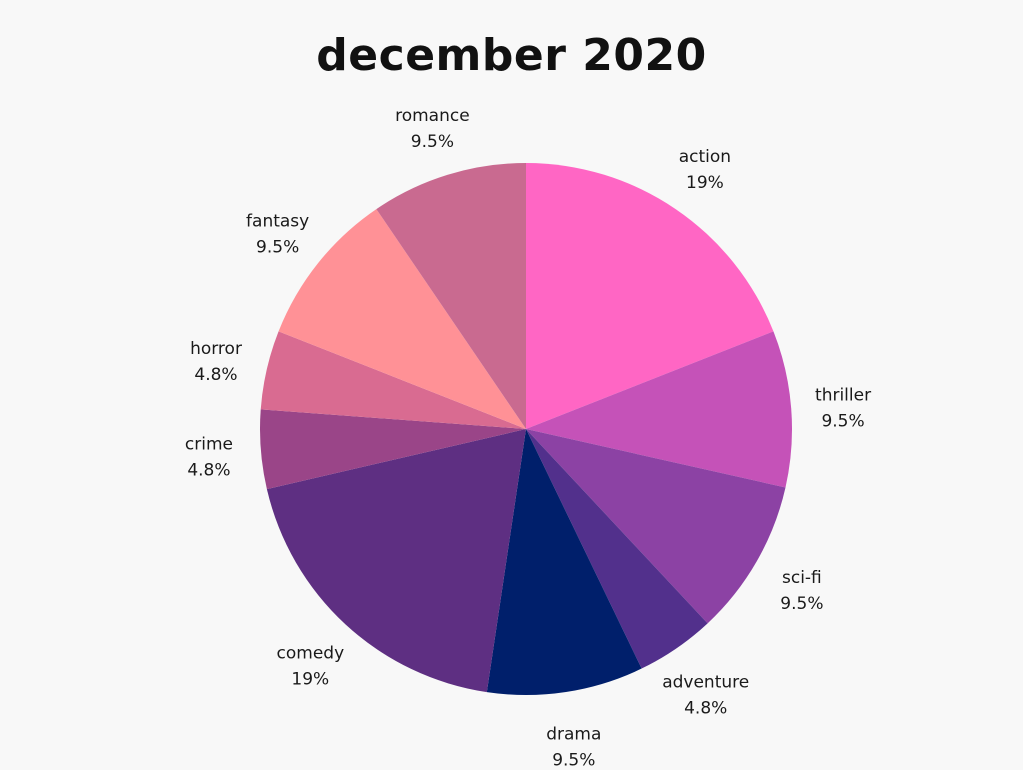  What do you see at coordinates (705, 708) in the screenshot?
I see `slice-value-adventure: 4.8%` at bounding box center [705, 708].